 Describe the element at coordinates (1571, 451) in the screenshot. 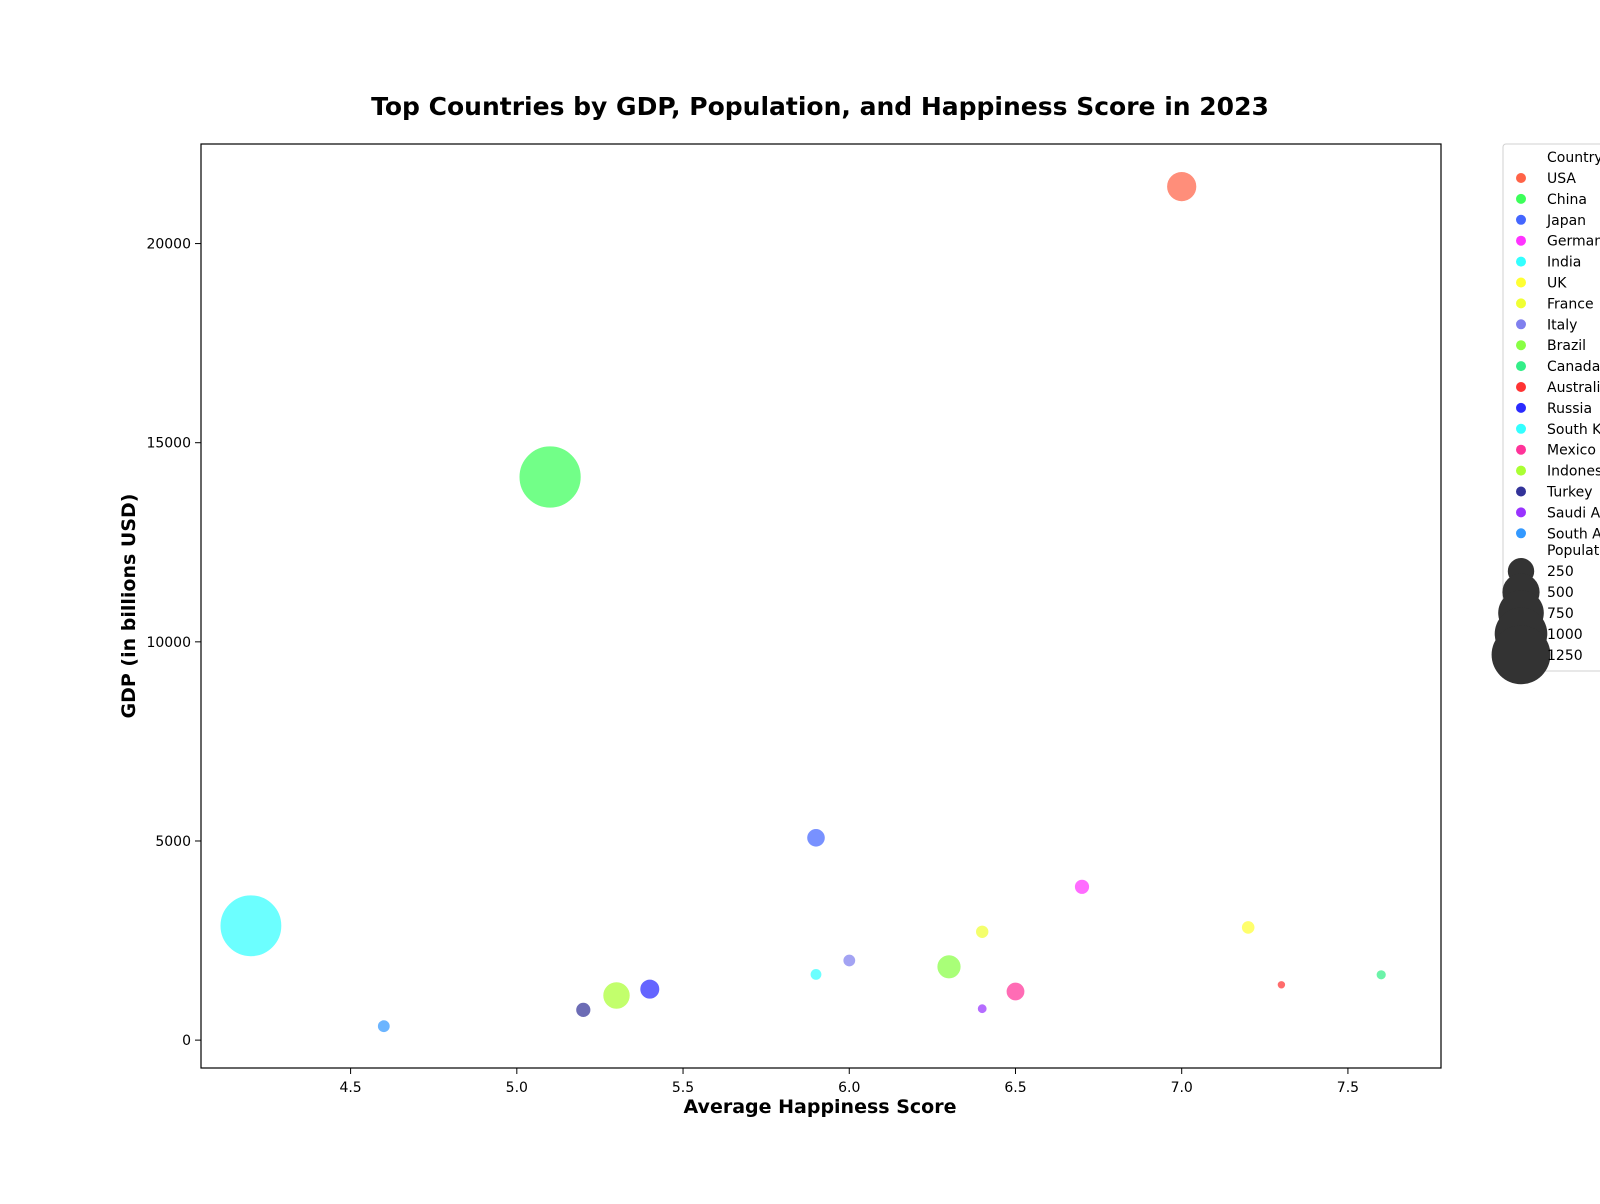

I see `legend-label: Mexico` at that location.